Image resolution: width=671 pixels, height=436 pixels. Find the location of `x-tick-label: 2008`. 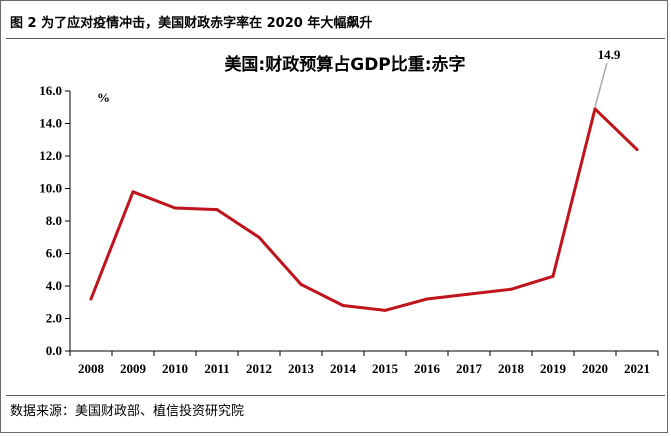

x-tick-label: 2008 is located at coordinates (91, 368).